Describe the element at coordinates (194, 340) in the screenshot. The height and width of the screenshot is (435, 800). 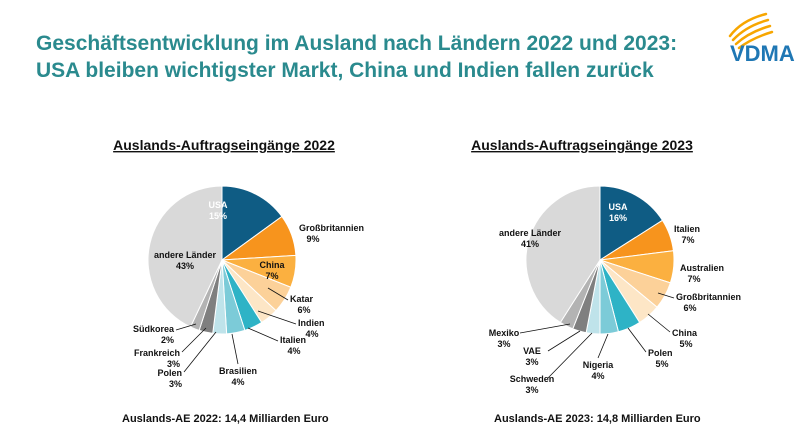
I see `leader-line-frankreich` at that location.